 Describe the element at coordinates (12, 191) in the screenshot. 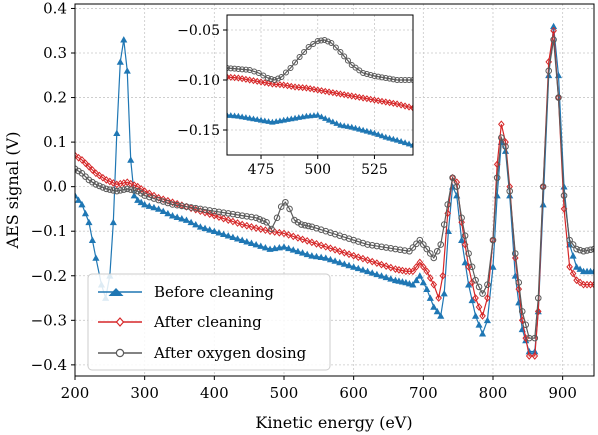

I see `y-axis-label: AES signal (V)` at that location.